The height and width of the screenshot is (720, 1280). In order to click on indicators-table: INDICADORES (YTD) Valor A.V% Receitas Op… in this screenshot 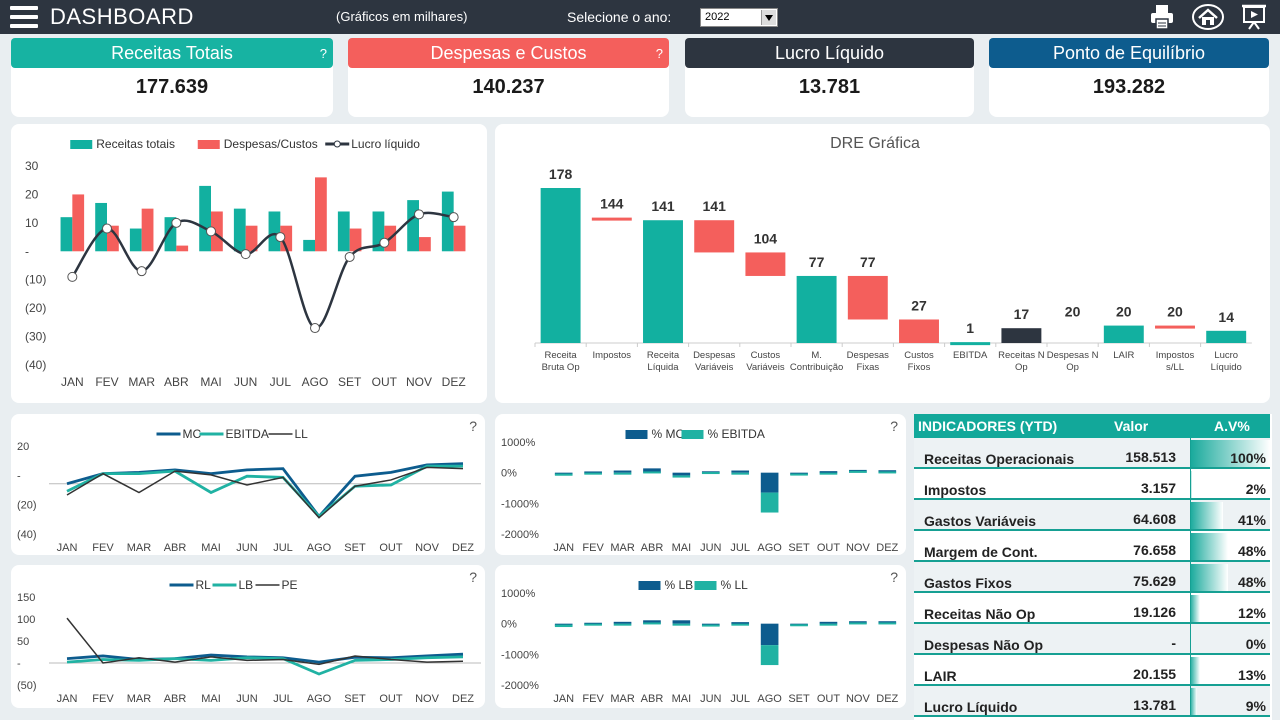, I will do `click(1093, 567)`.